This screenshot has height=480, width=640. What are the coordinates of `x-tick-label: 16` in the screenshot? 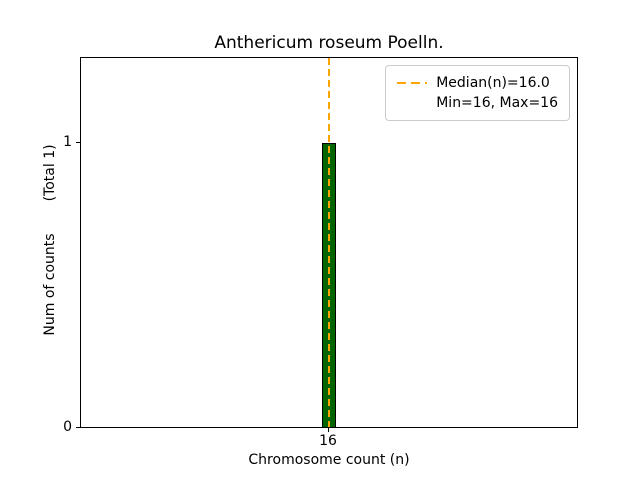 It's located at (328, 441).